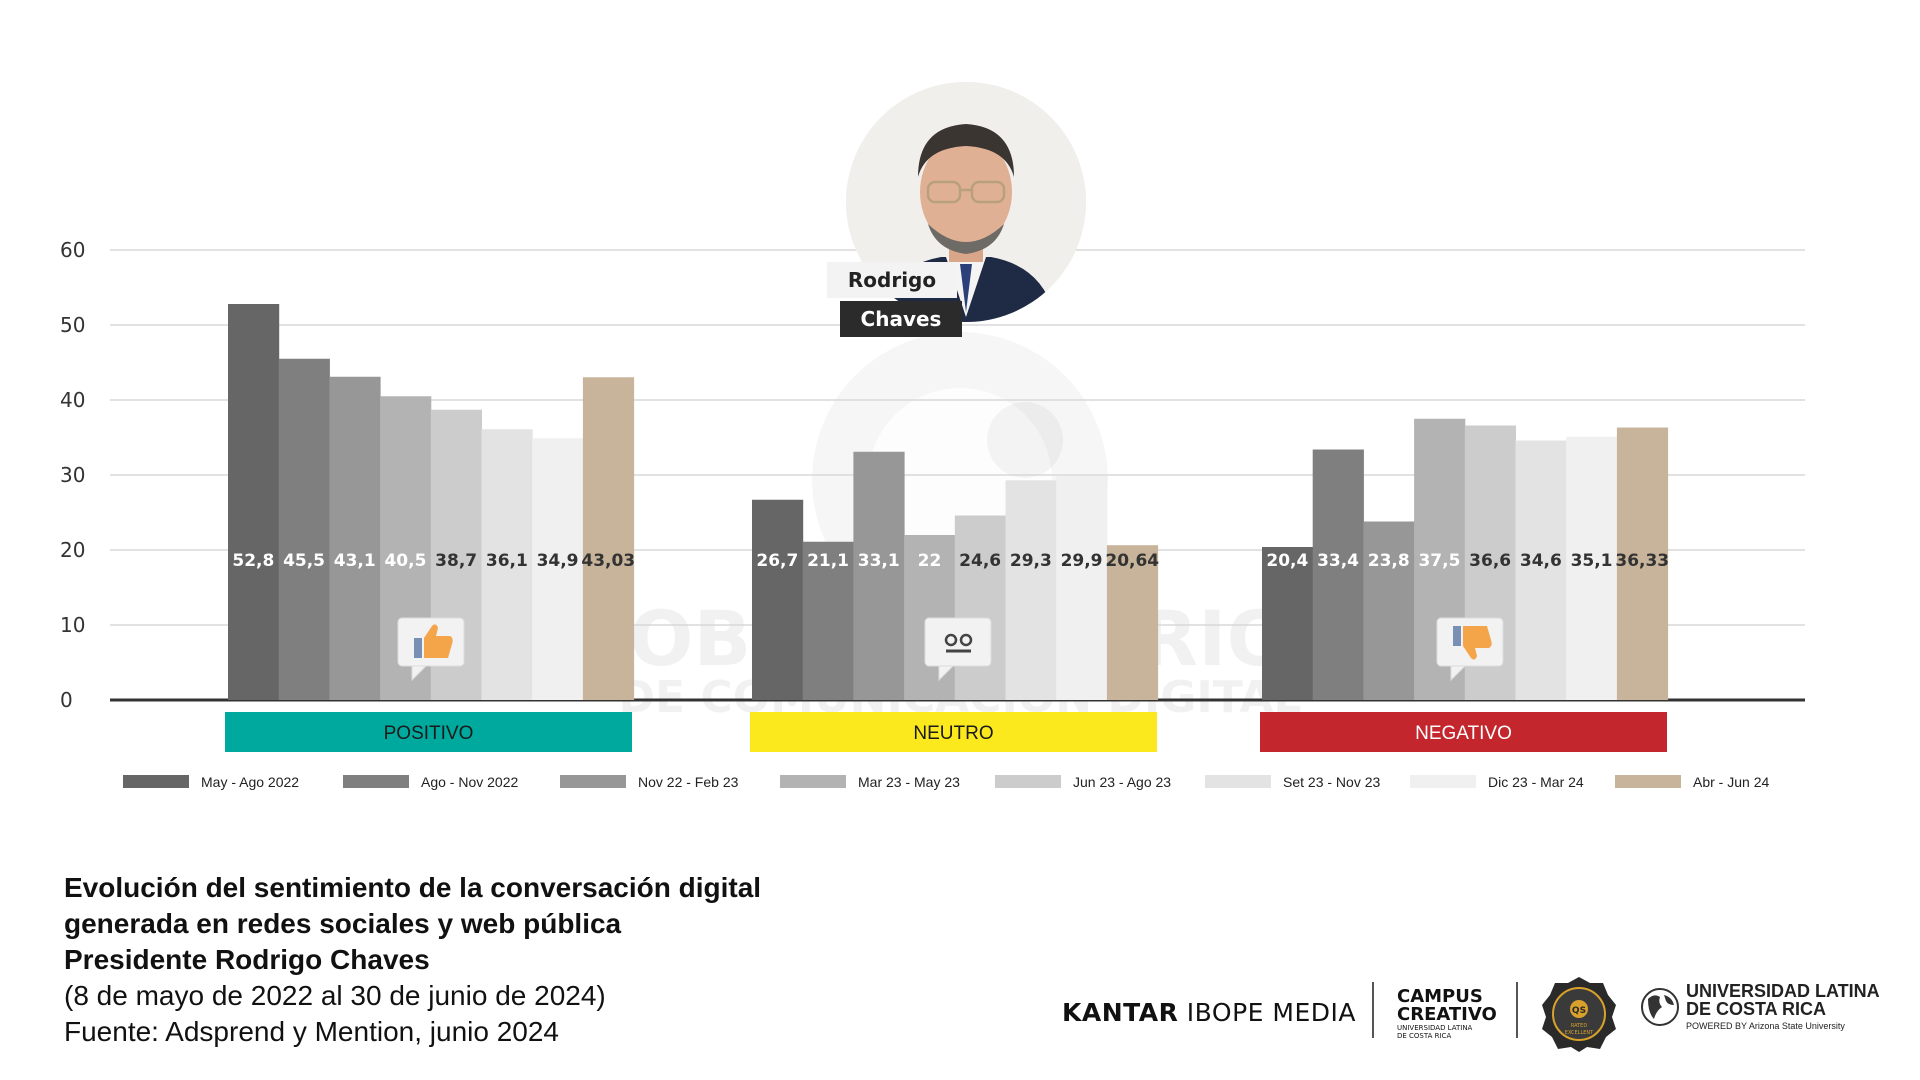  What do you see at coordinates (558, 561) in the screenshot?
I see `bar-value-label: 34,9` at bounding box center [558, 561].